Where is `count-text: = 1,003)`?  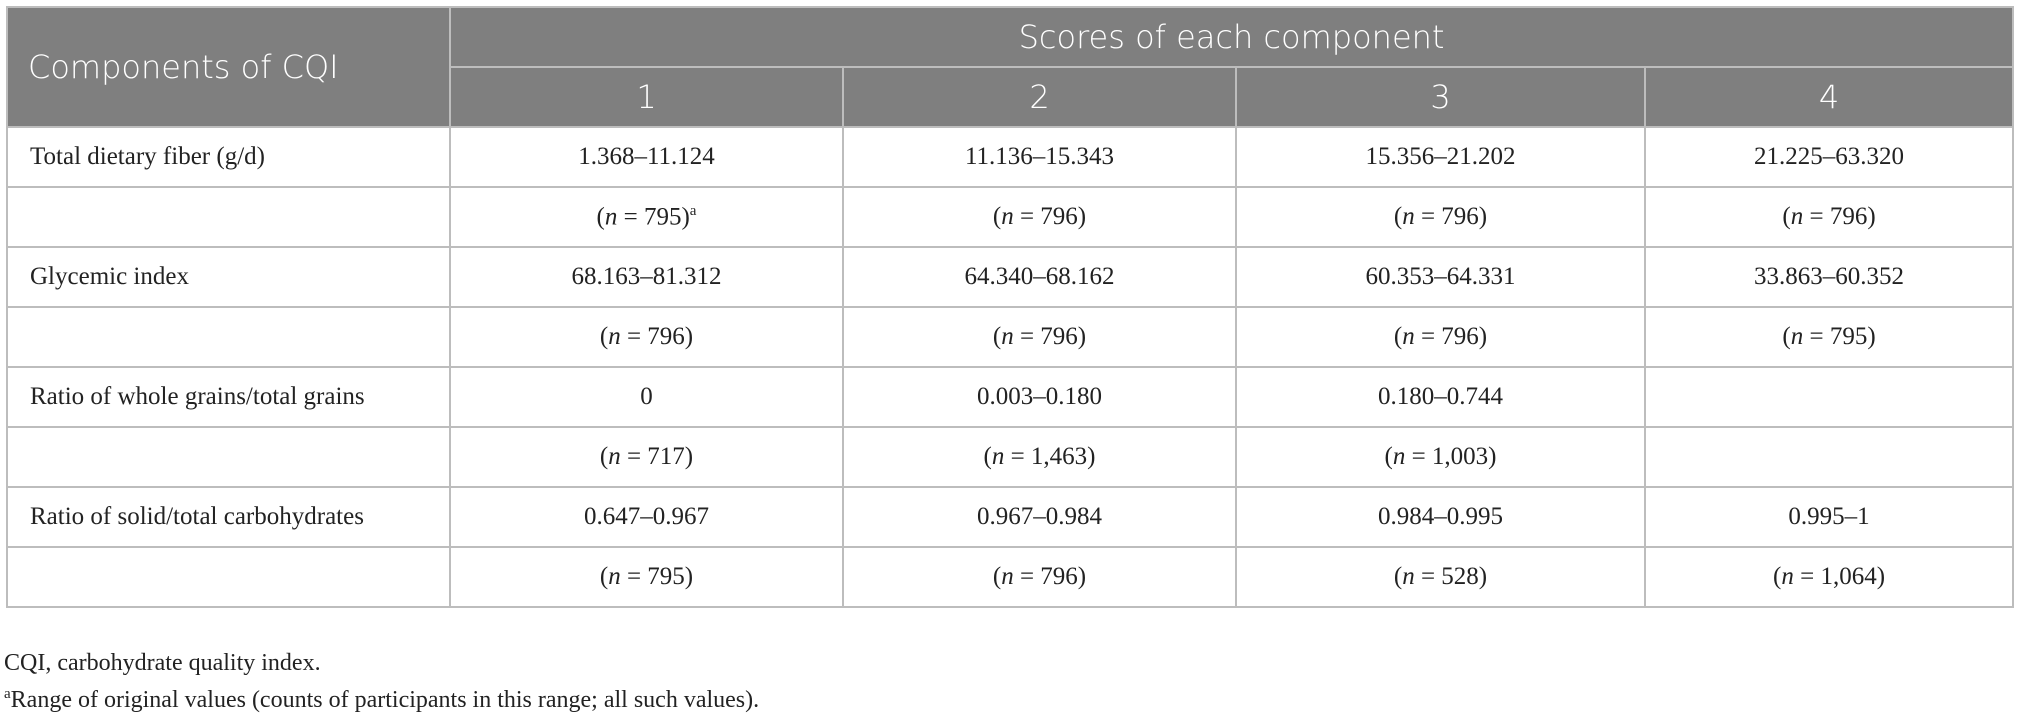 count-text: = 1,003) is located at coordinates (1451, 456).